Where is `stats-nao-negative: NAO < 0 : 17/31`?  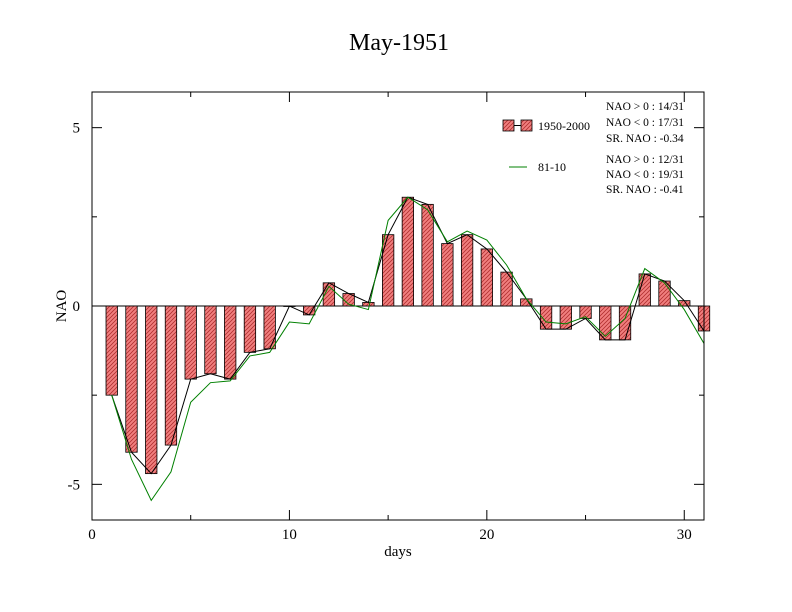
stats-nao-negative: NAO < 0 : 17/31 is located at coordinates (645, 123).